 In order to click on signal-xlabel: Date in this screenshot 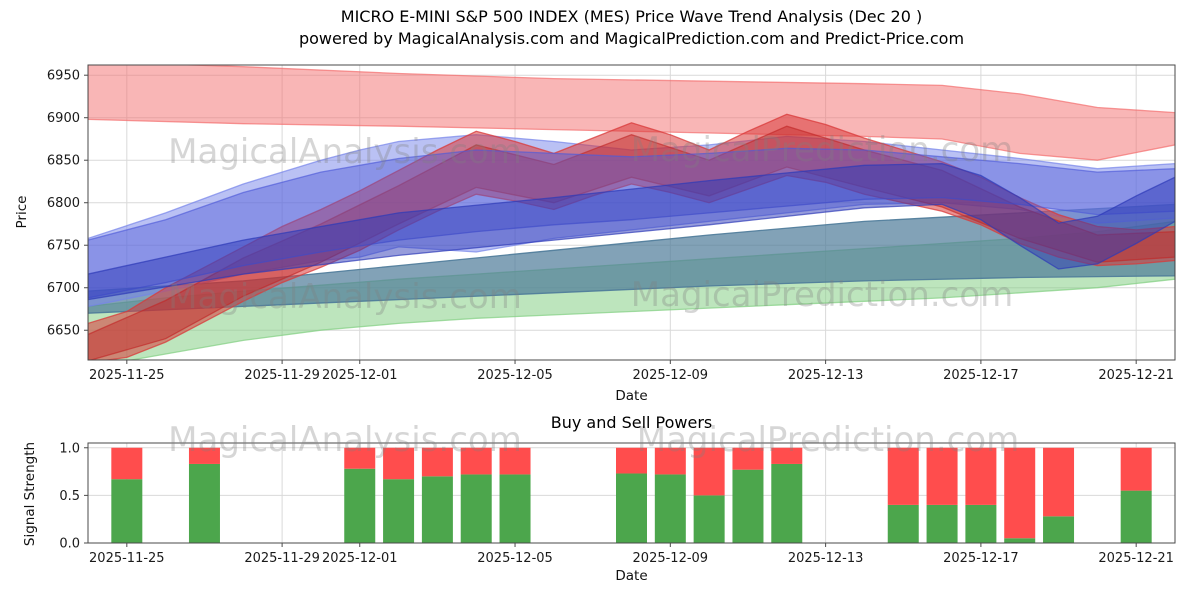, I will do `click(631, 576)`.